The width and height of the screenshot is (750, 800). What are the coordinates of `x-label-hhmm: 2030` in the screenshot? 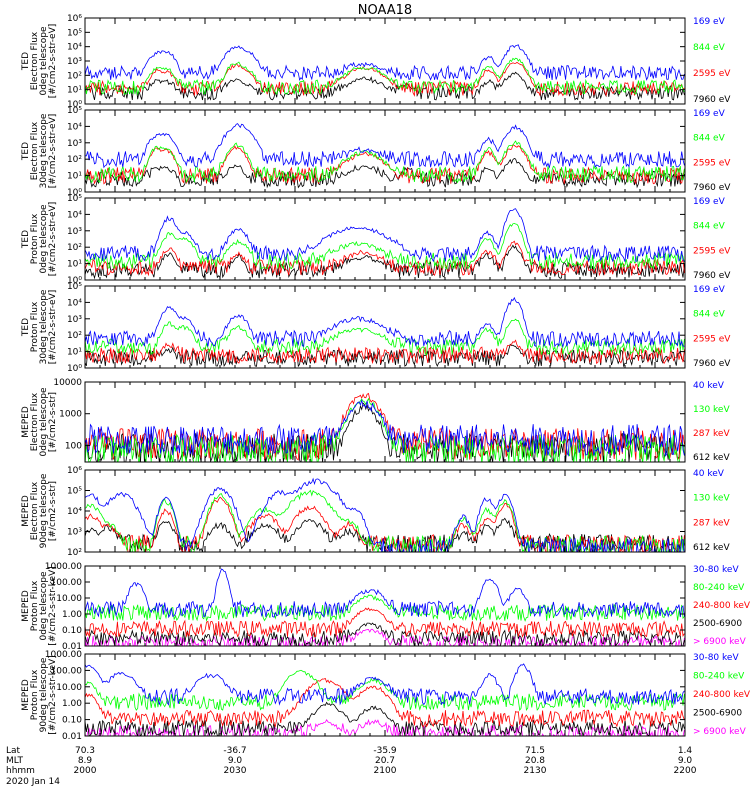 It's located at (235, 771).